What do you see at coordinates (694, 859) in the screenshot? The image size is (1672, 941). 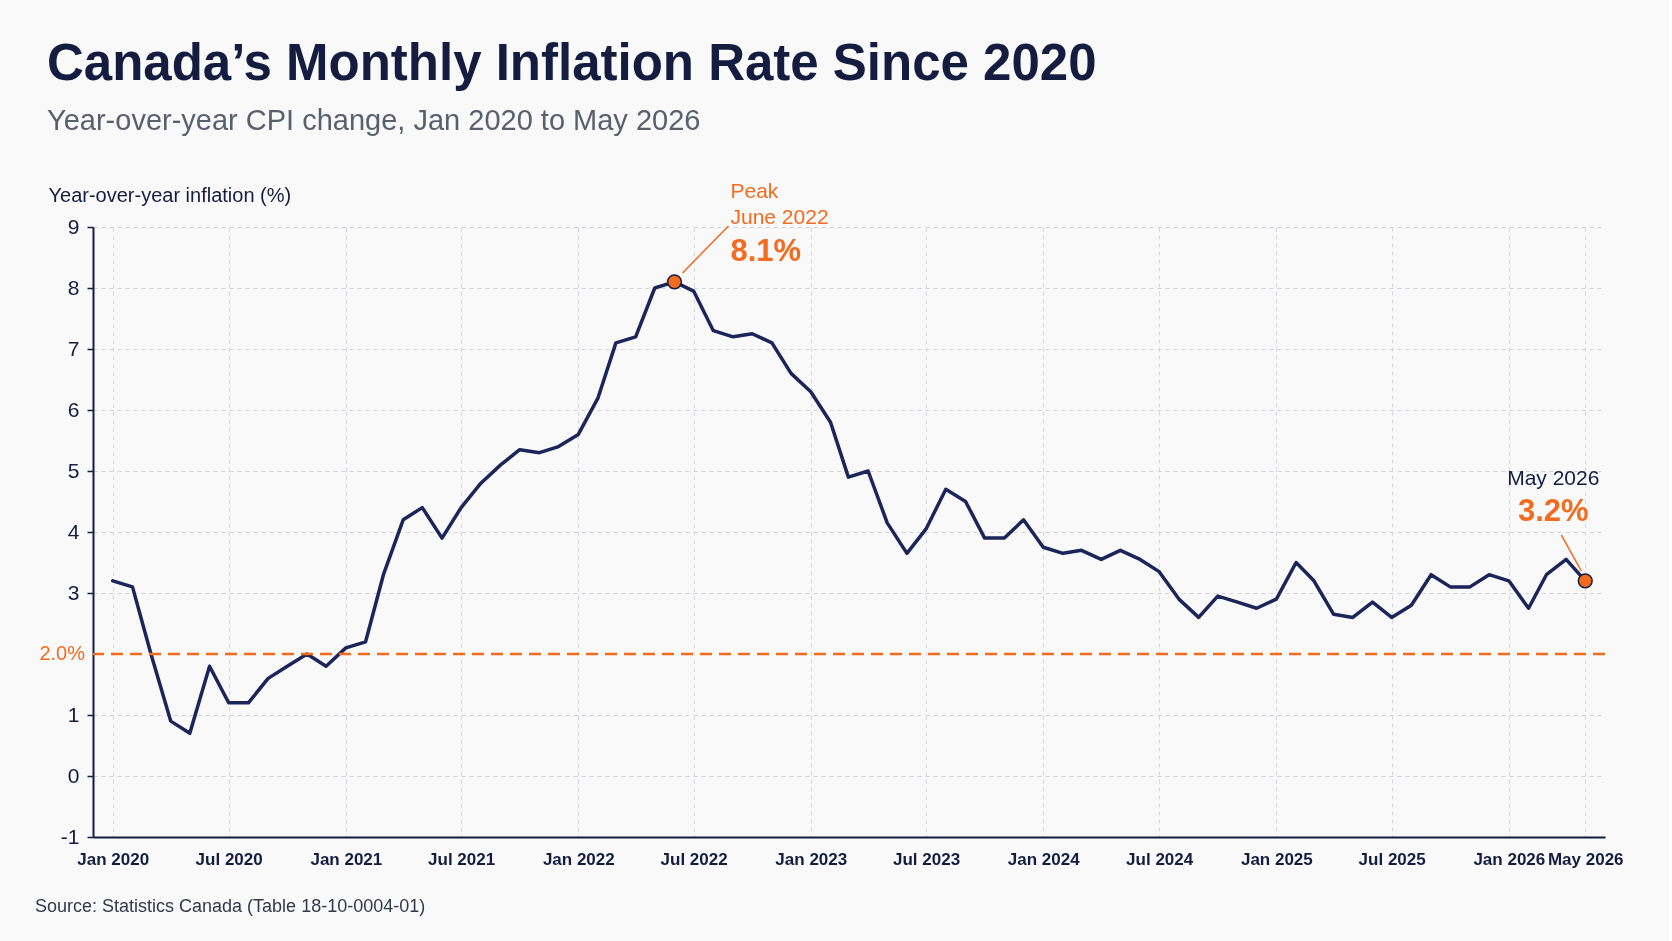 I see `x-tick-label: Jul 2022` at bounding box center [694, 859].